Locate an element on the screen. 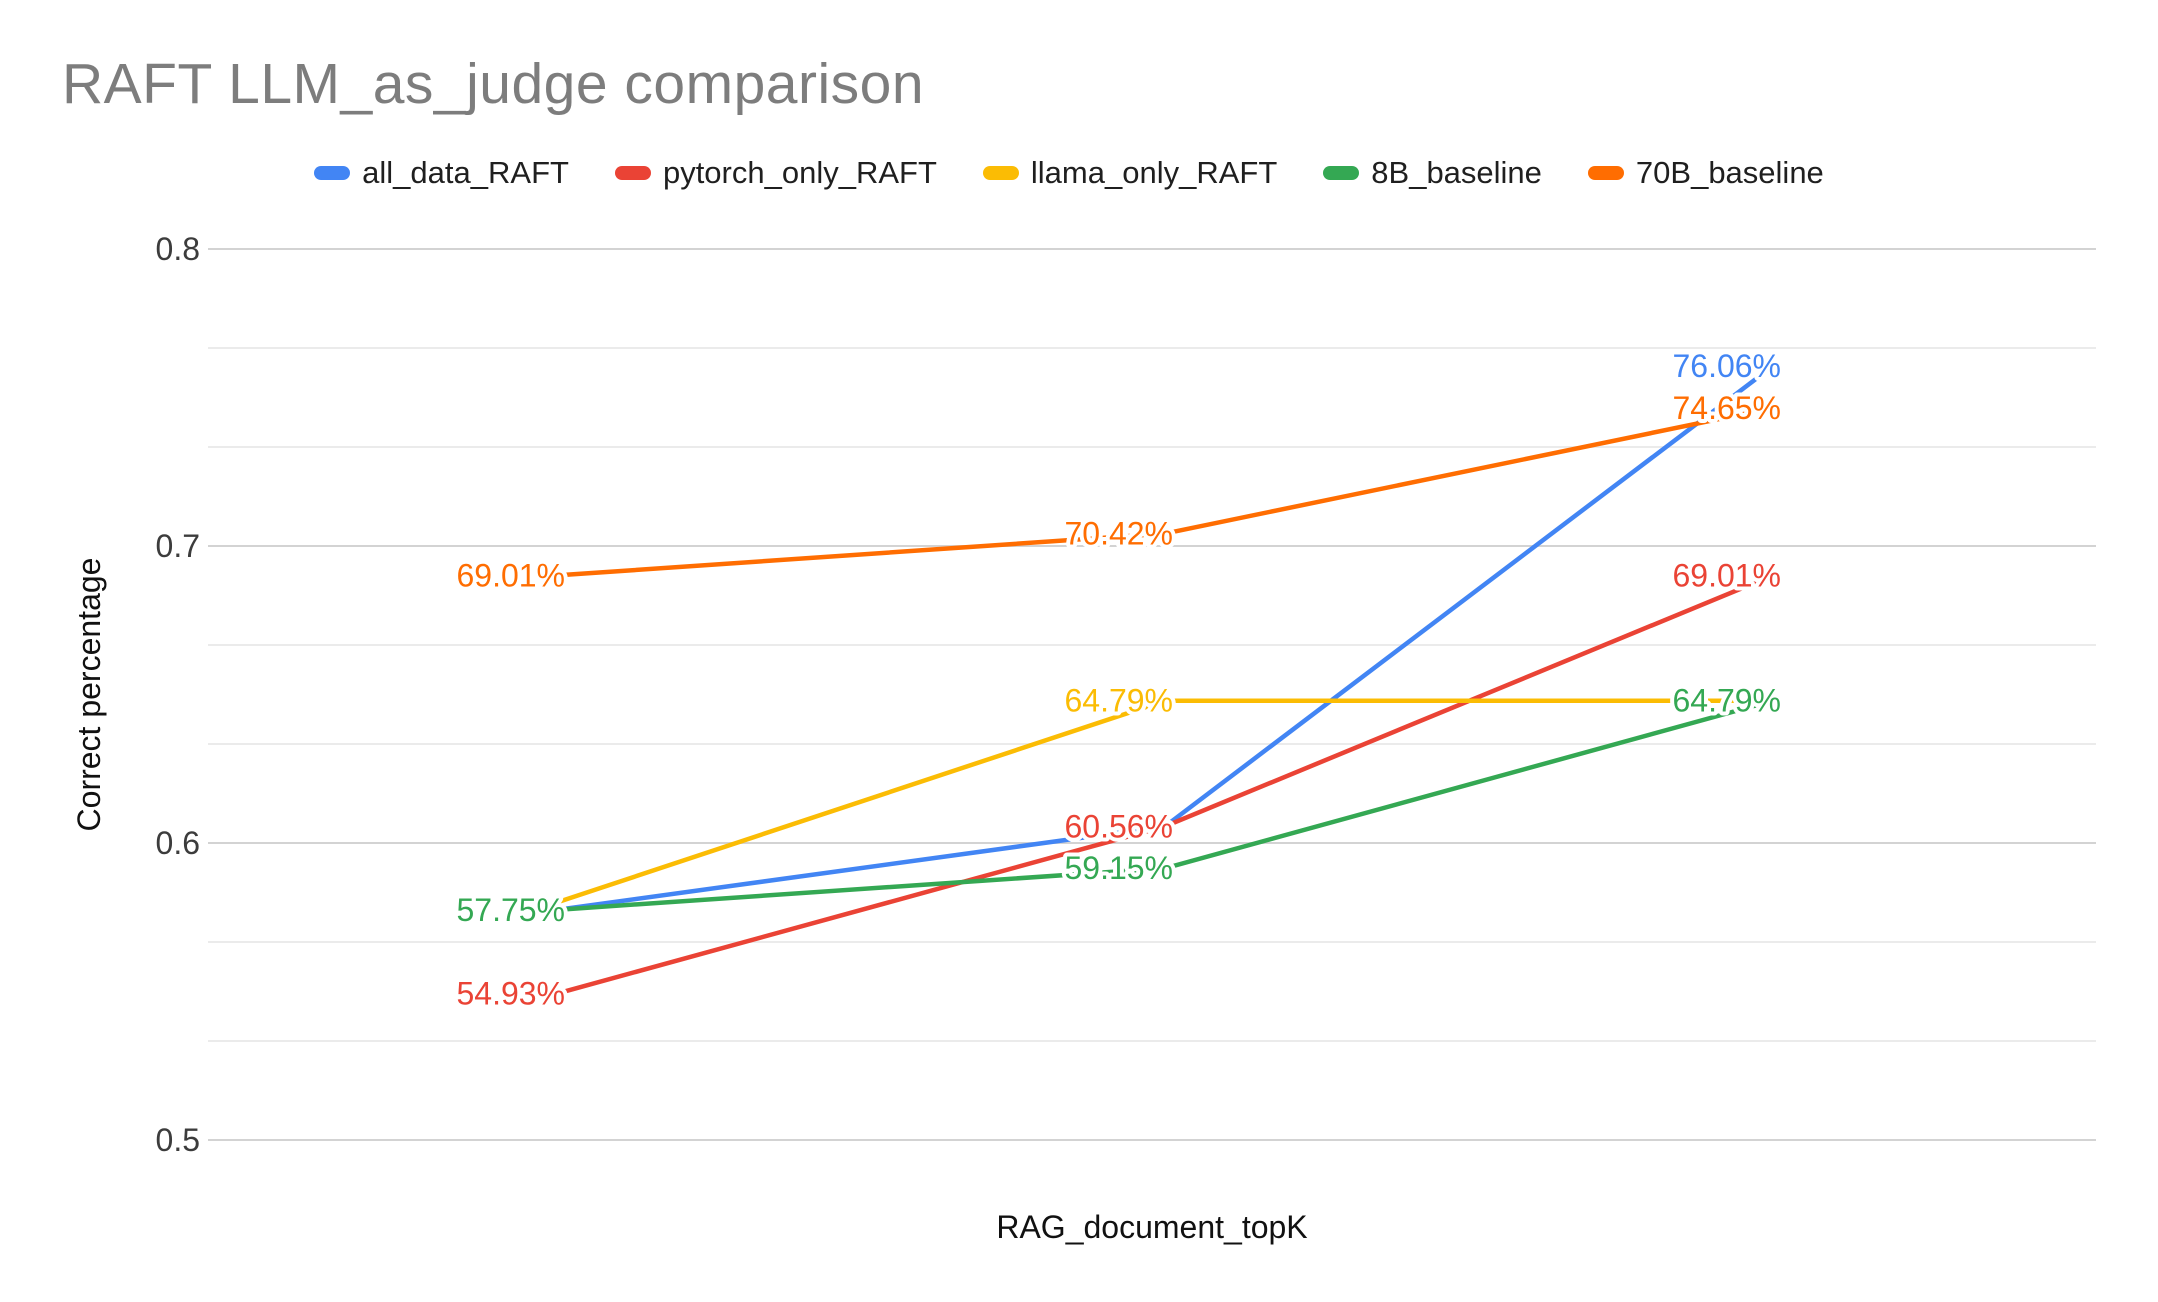  data-label-8B_baseline-2: 64.79% is located at coordinates (1726, 701).